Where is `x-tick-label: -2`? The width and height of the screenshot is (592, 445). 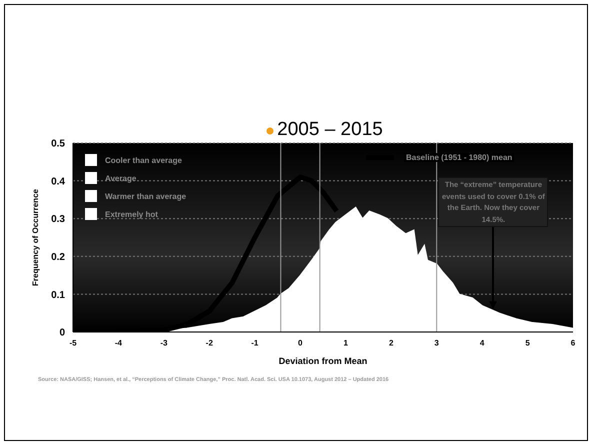
x-tick-label: -2 is located at coordinates (210, 343).